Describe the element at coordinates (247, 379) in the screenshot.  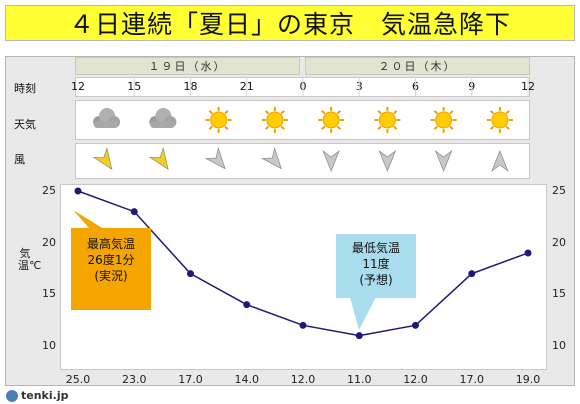
I see `x-value-label: 14.0` at that location.